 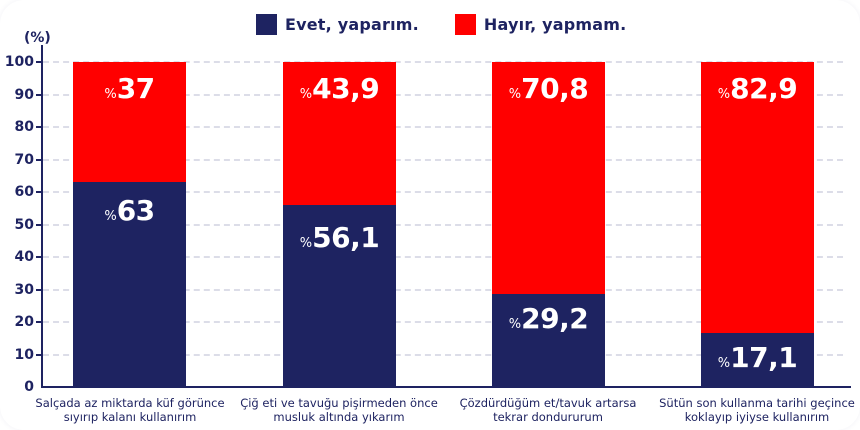 What do you see at coordinates (37, 38) in the screenshot?
I see `y-axis-unit-label: (%)` at bounding box center [37, 38].